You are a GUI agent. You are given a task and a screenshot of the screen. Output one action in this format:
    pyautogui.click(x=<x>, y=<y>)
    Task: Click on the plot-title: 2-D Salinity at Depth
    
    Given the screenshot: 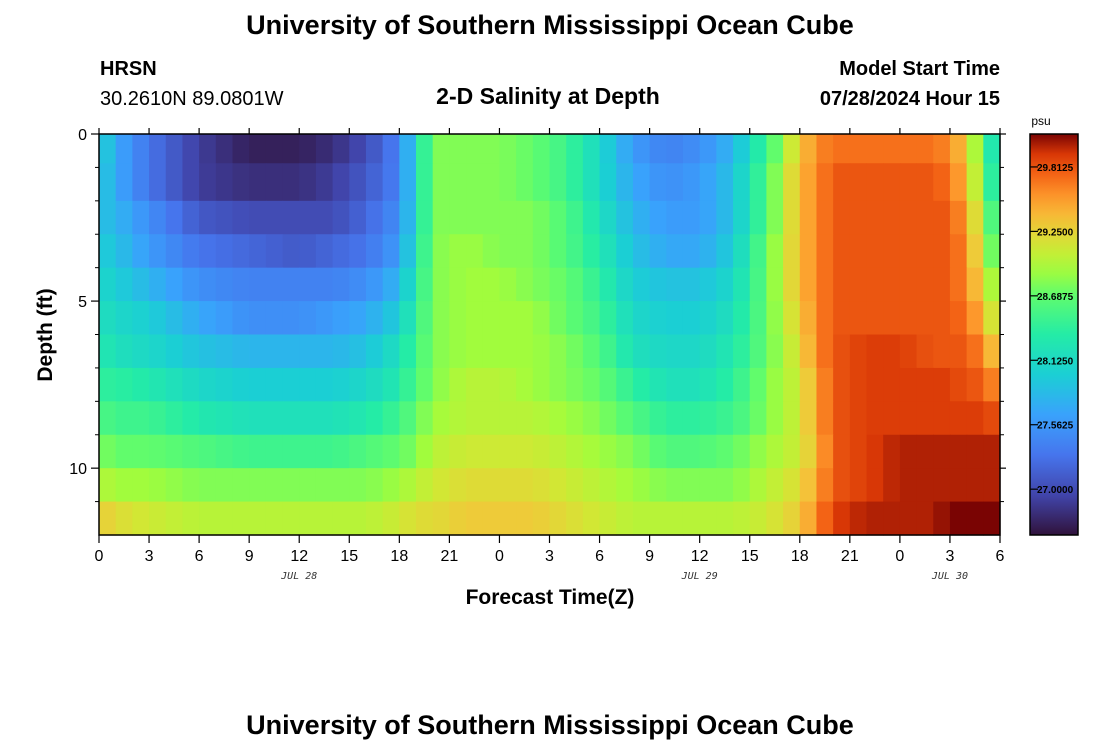 What is the action you would take?
    pyautogui.click(x=548, y=96)
    